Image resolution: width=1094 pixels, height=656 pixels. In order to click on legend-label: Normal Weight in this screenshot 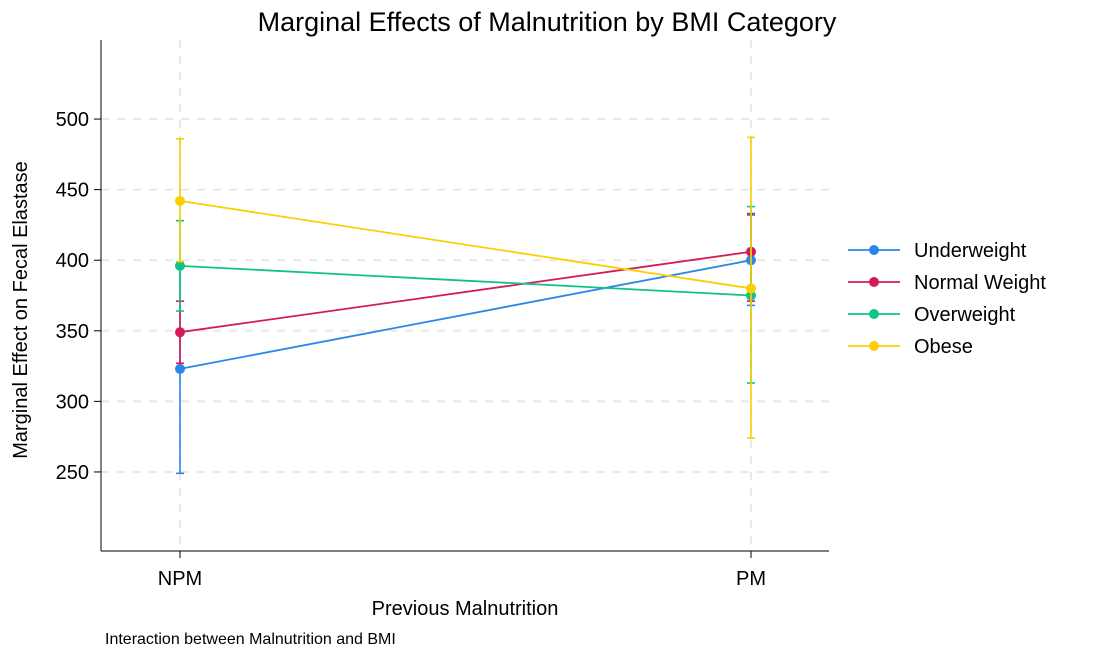, I will do `click(980, 283)`.